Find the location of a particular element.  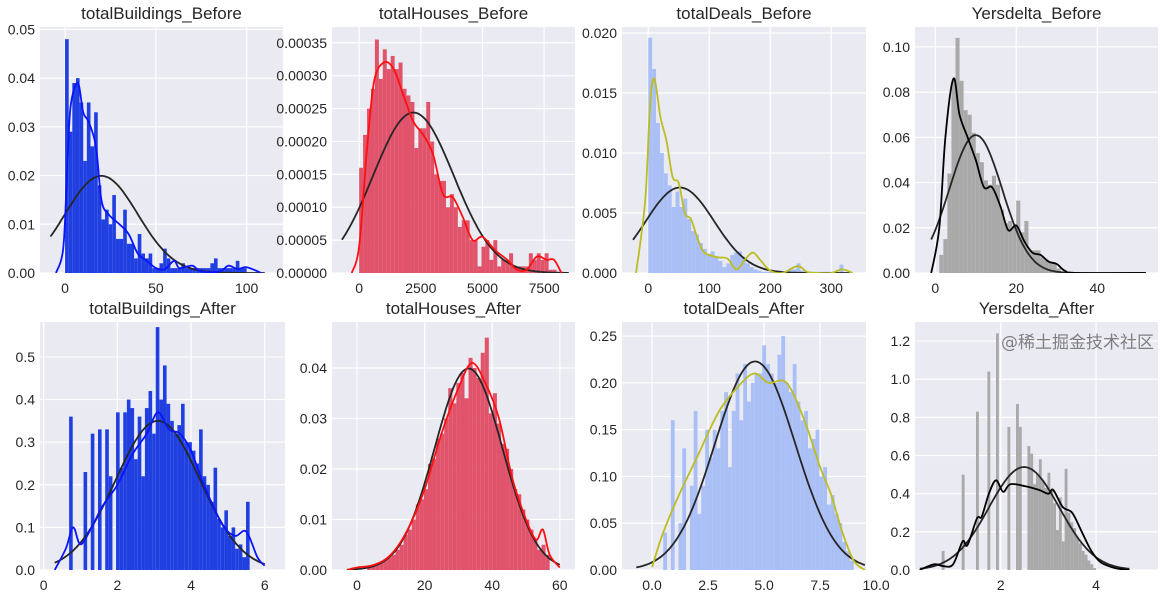

subplot-title: totalHouses_Before is located at coordinates (453, 13).